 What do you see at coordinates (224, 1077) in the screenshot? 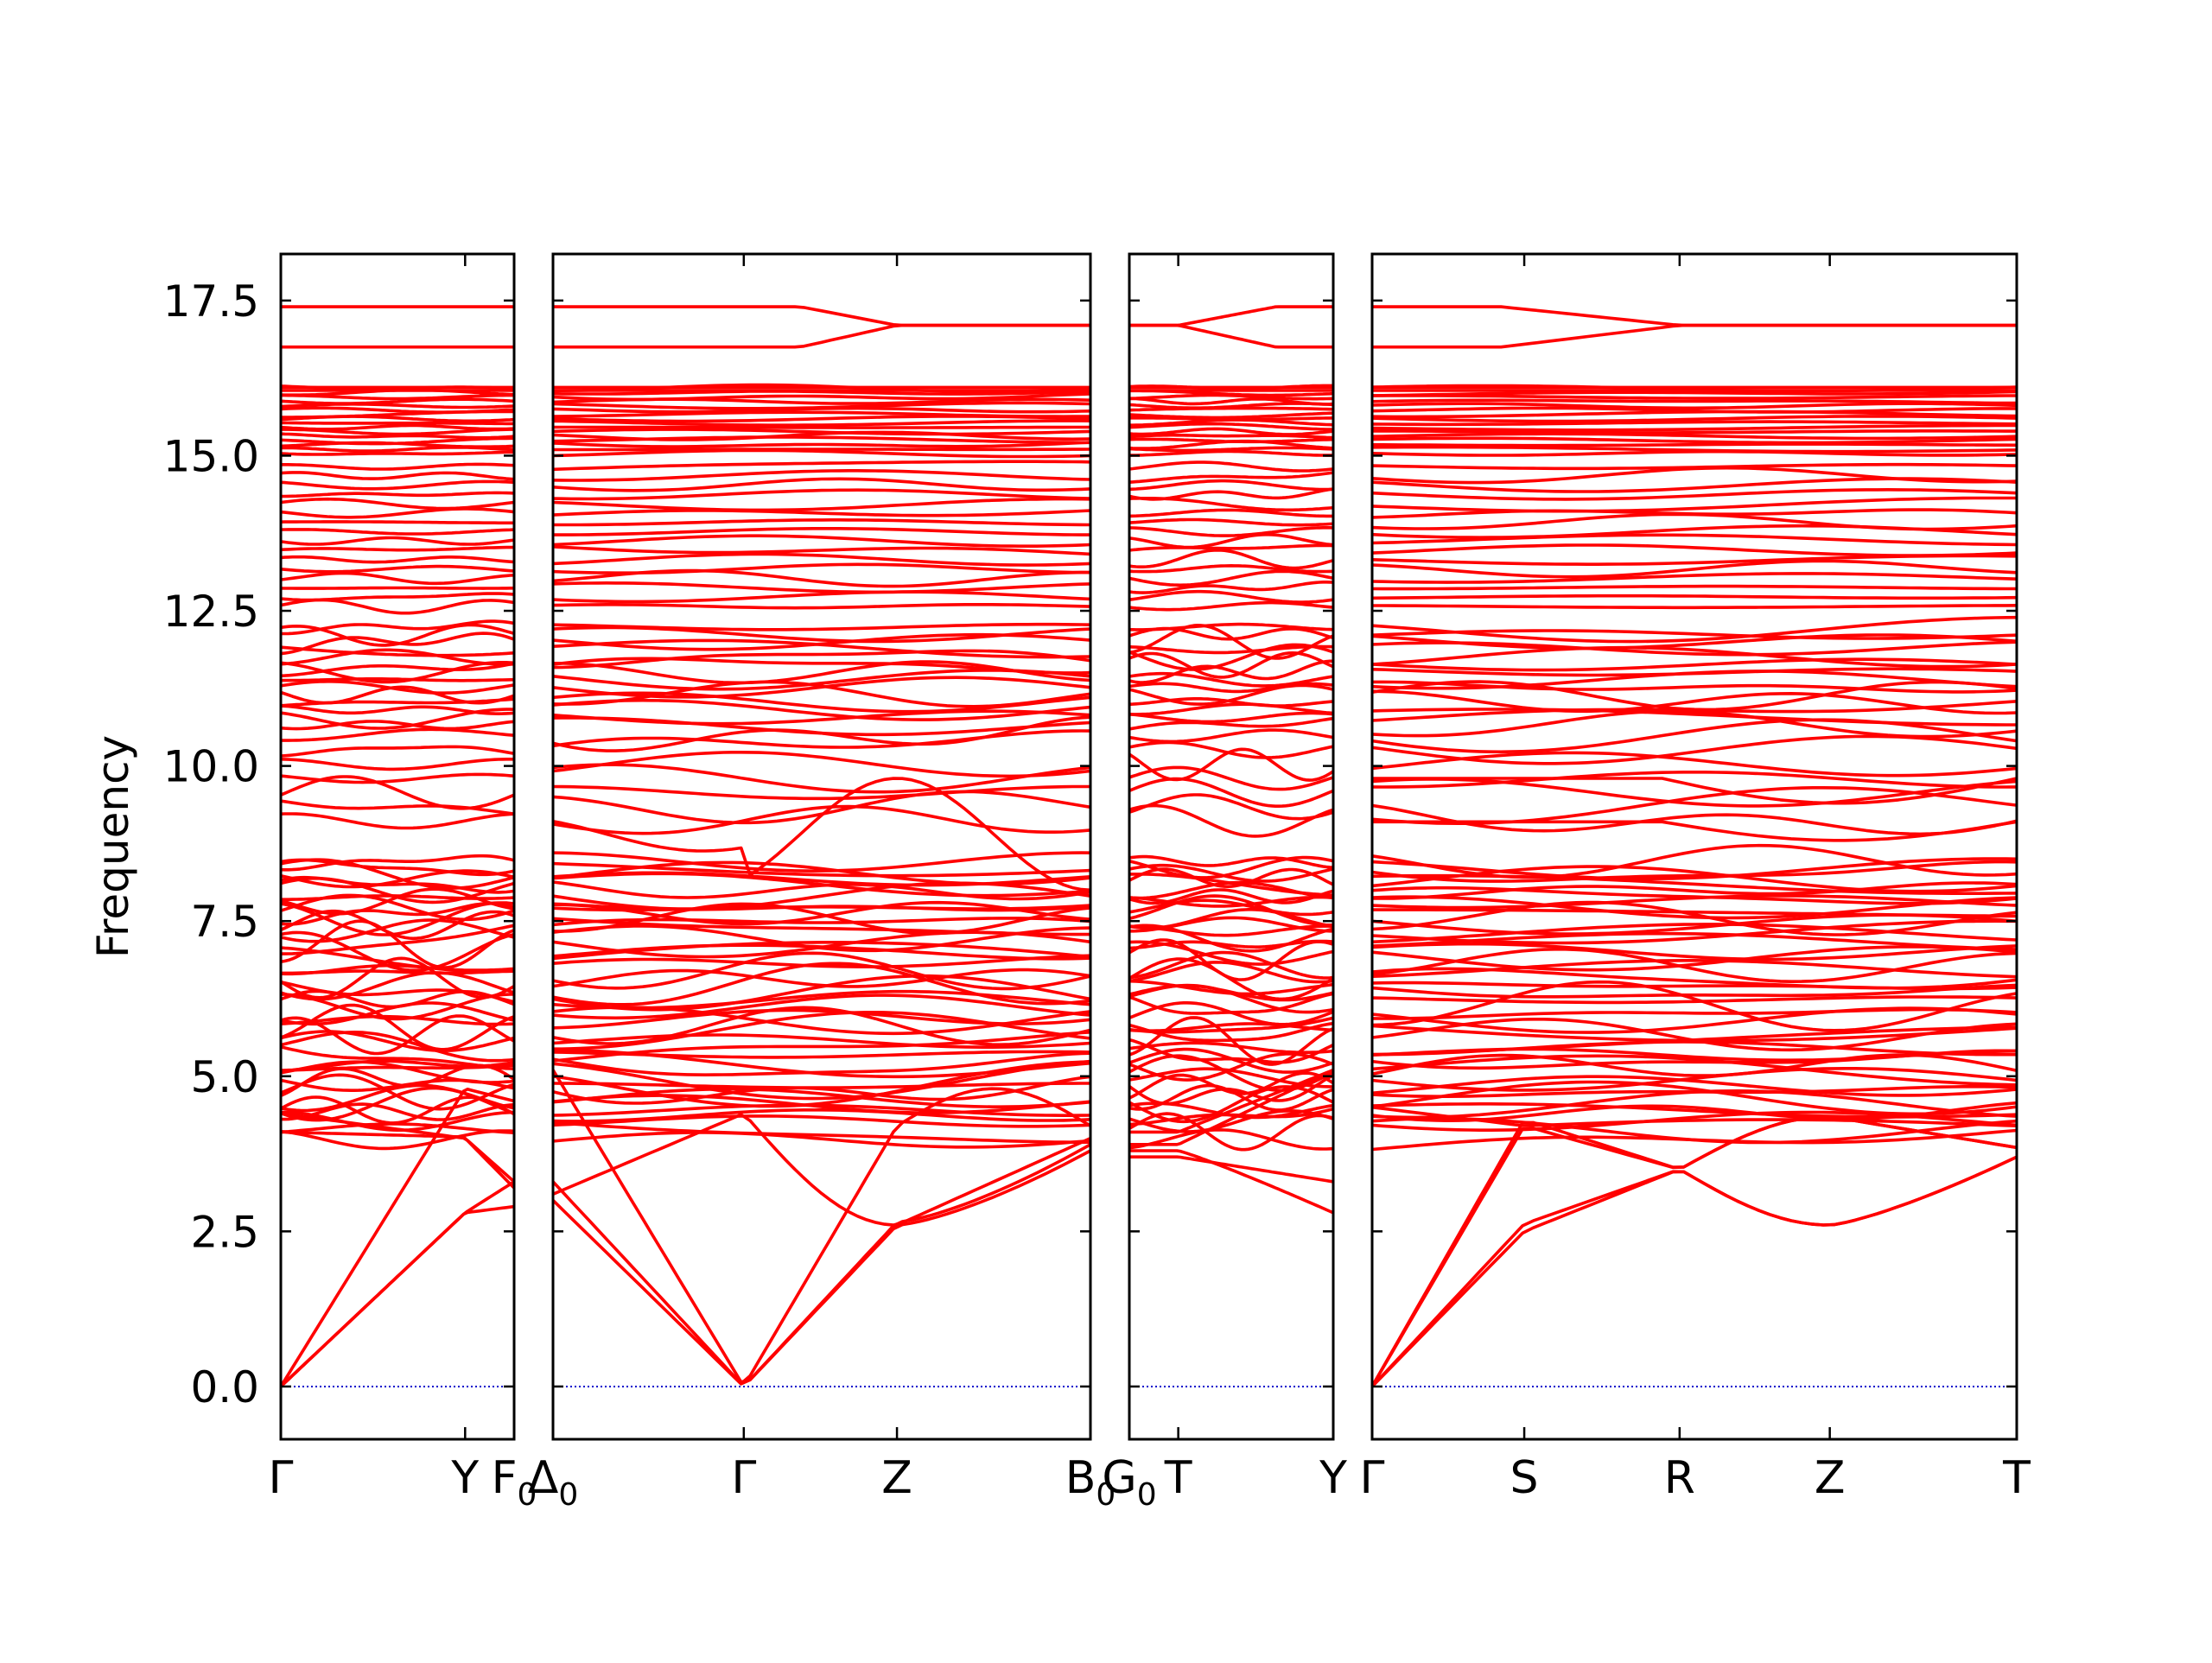
I see `y-tick-label-2: 5.0` at bounding box center [224, 1077].